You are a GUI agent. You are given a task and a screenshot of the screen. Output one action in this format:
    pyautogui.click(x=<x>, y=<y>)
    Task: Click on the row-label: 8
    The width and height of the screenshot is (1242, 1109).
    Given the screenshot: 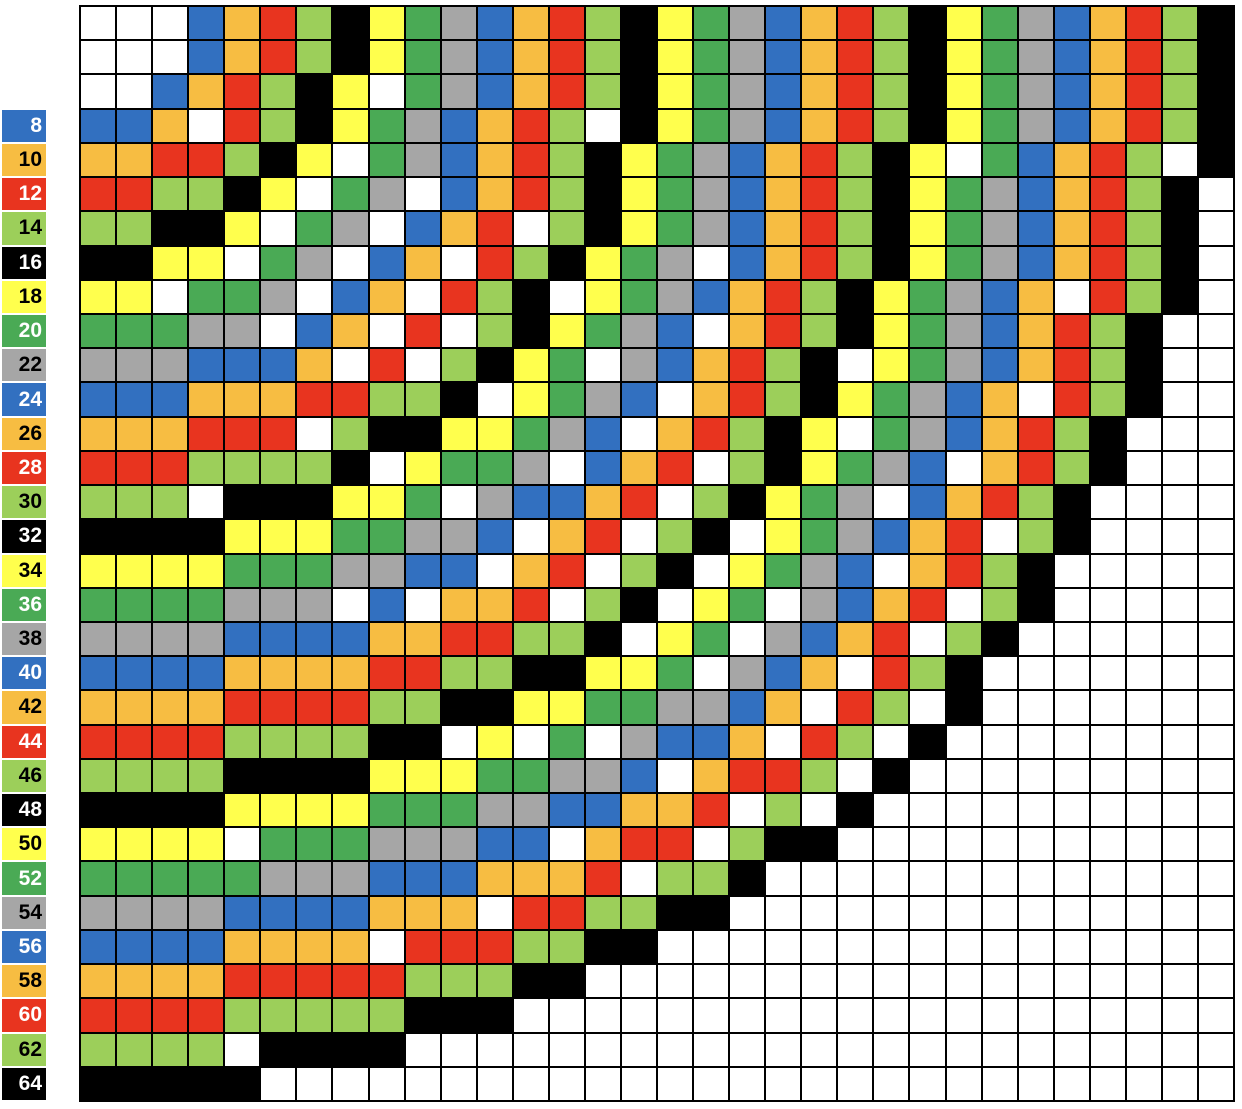 What is the action you would take?
    pyautogui.click(x=24, y=125)
    